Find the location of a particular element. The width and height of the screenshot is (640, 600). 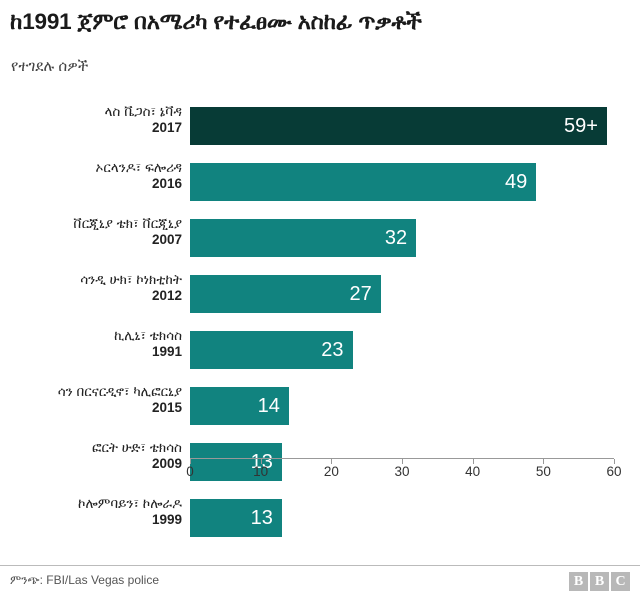

x-axis-tick-label: 30 is located at coordinates (402, 471).